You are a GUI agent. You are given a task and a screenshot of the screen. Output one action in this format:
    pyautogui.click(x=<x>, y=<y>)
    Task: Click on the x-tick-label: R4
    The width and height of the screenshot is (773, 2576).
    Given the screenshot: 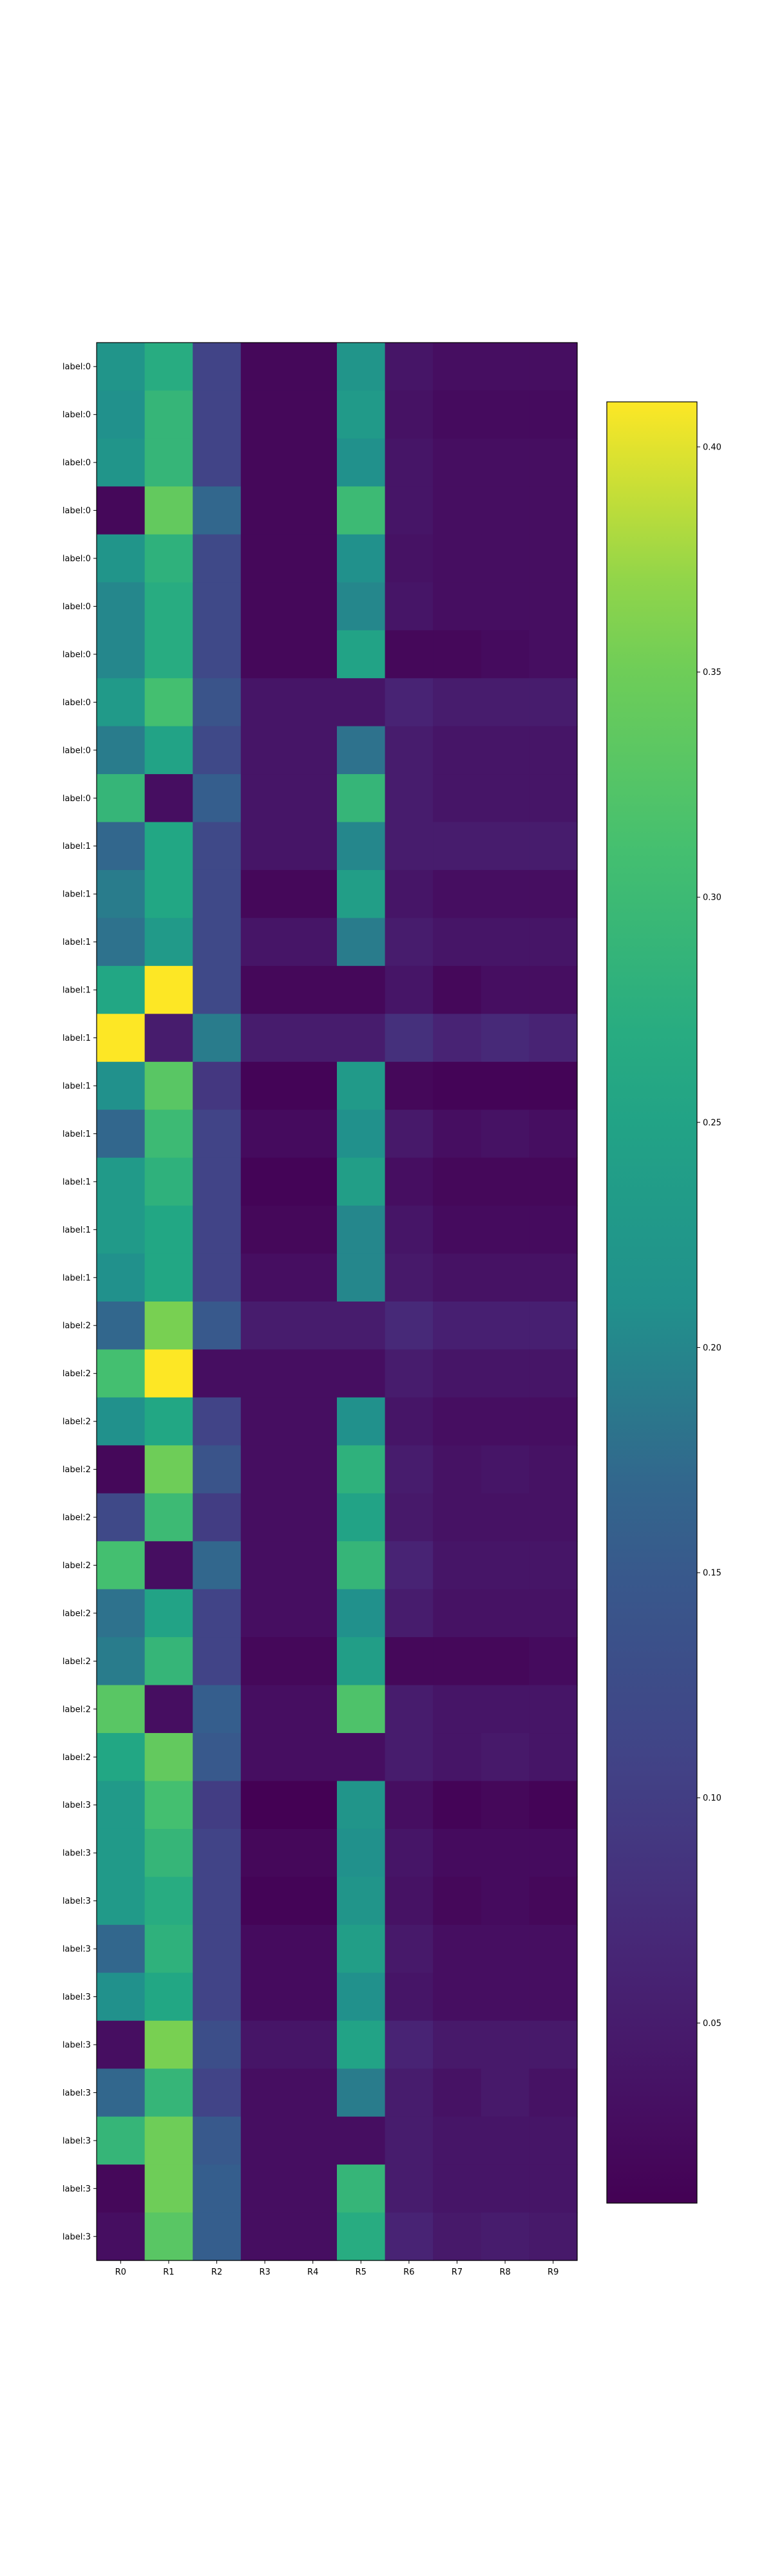 What is the action you would take?
    pyautogui.click(x=312, y=2272)
    